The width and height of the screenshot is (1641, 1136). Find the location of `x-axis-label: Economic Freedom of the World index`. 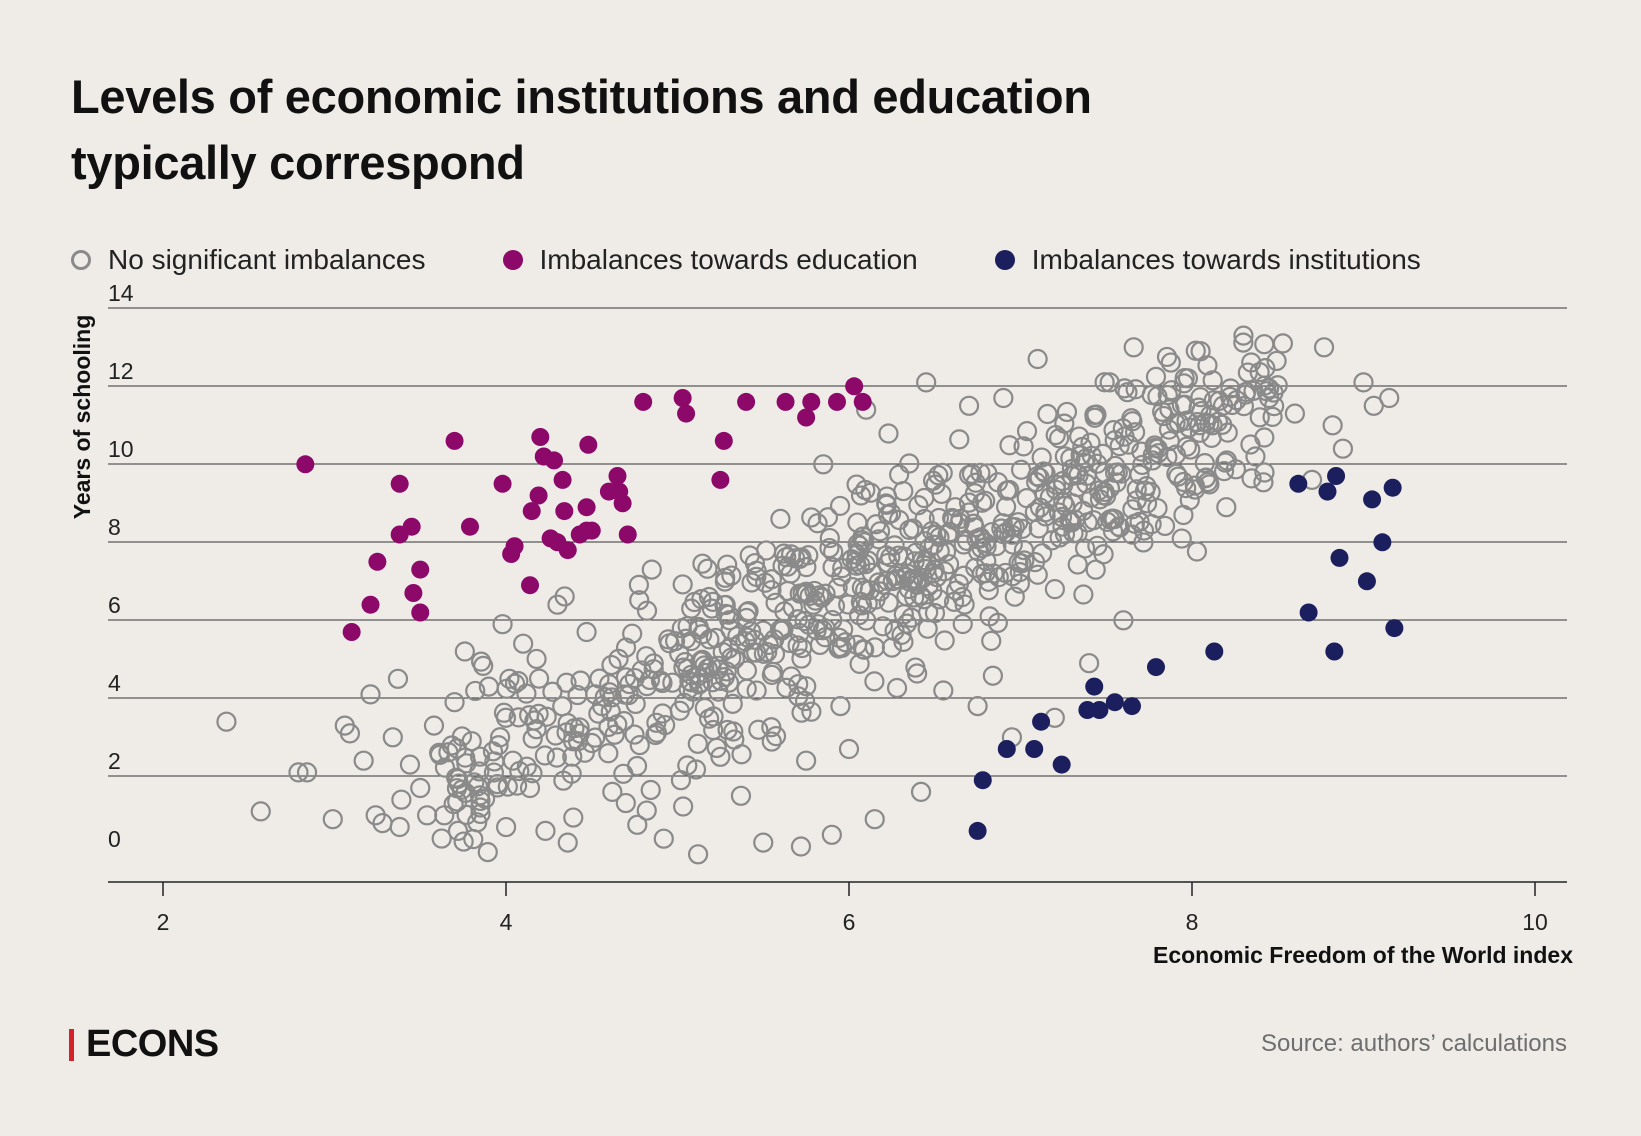

x-axis-label: Economic Freedom of the World index is located at coordinates (1363, 955).